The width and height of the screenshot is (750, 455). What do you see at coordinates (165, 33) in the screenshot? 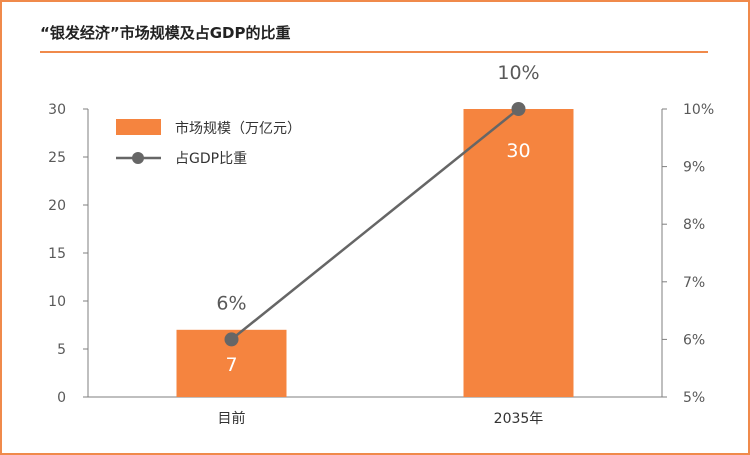
I see `chart-title: “银发经济”市场规模及占GDP的比重` at bounding box center [165, 33].